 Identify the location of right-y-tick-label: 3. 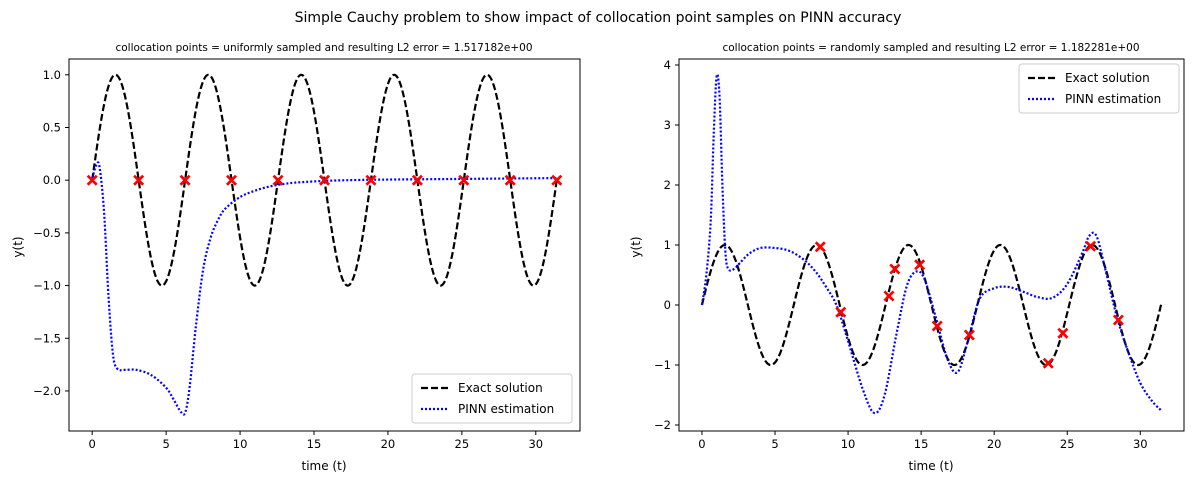
(667, 125).